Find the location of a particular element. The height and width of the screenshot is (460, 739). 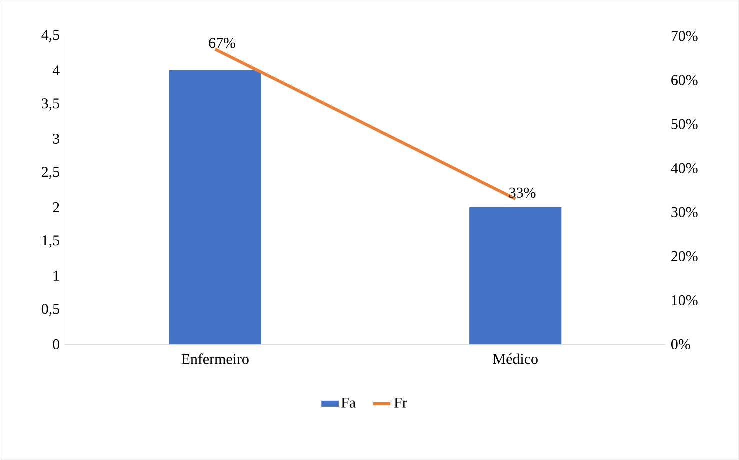

y2-tick-label: 50% is located at coordinates (685, 124).